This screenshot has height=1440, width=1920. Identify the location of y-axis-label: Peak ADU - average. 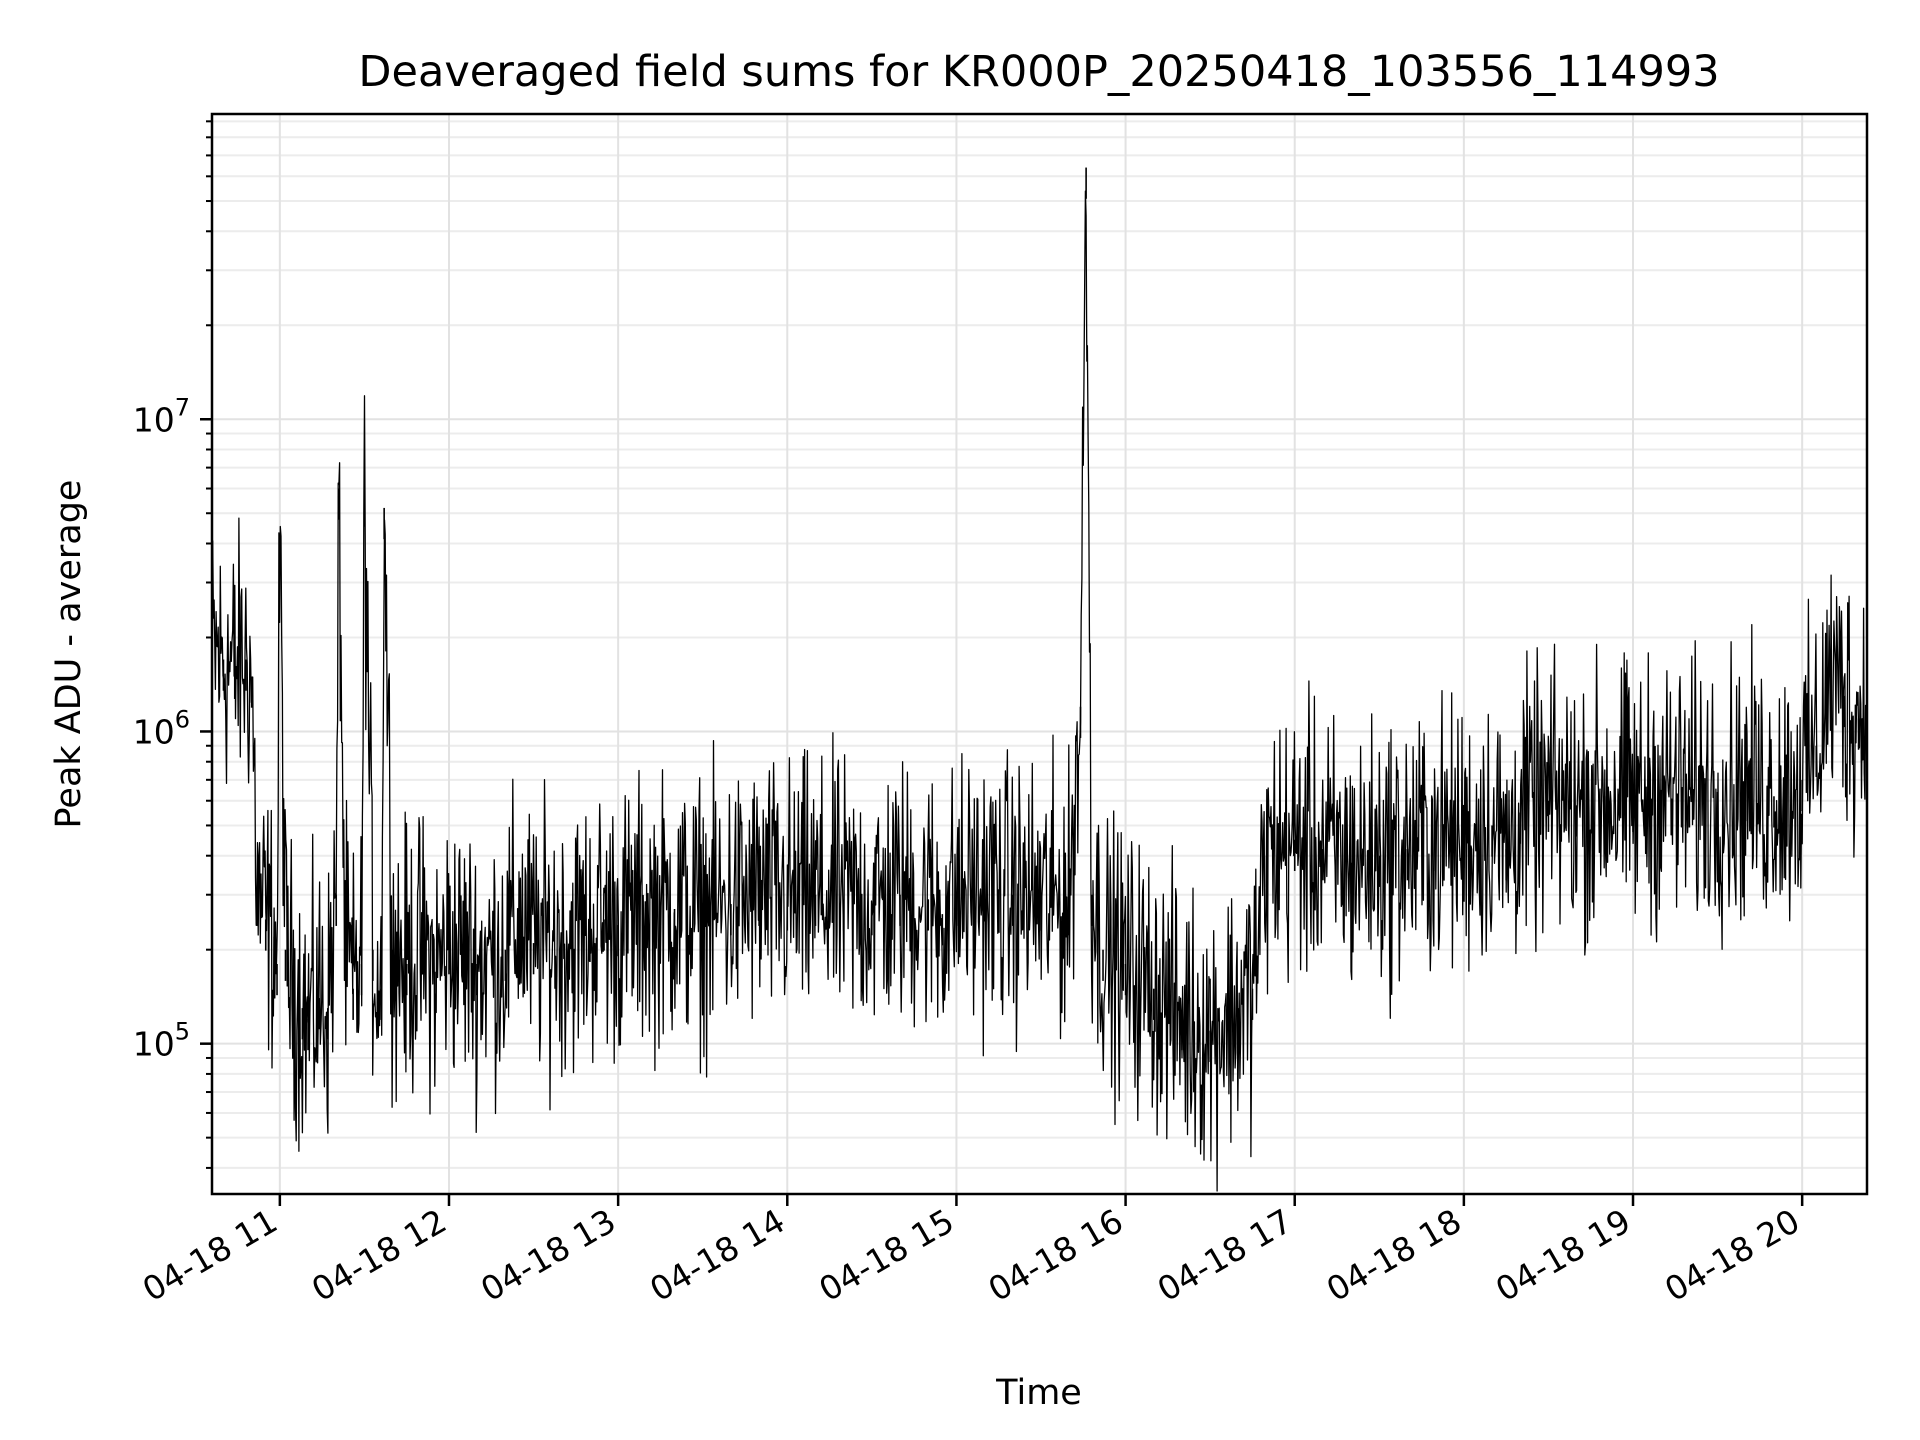
(69, 654).